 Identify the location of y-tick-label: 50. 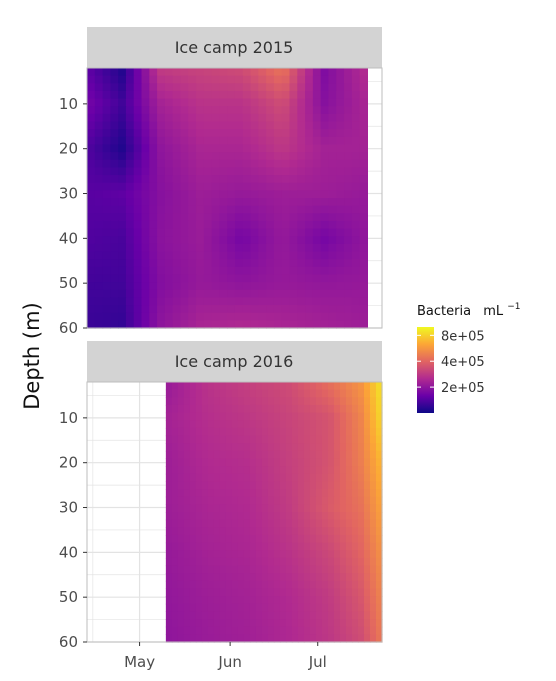
(68, 597).